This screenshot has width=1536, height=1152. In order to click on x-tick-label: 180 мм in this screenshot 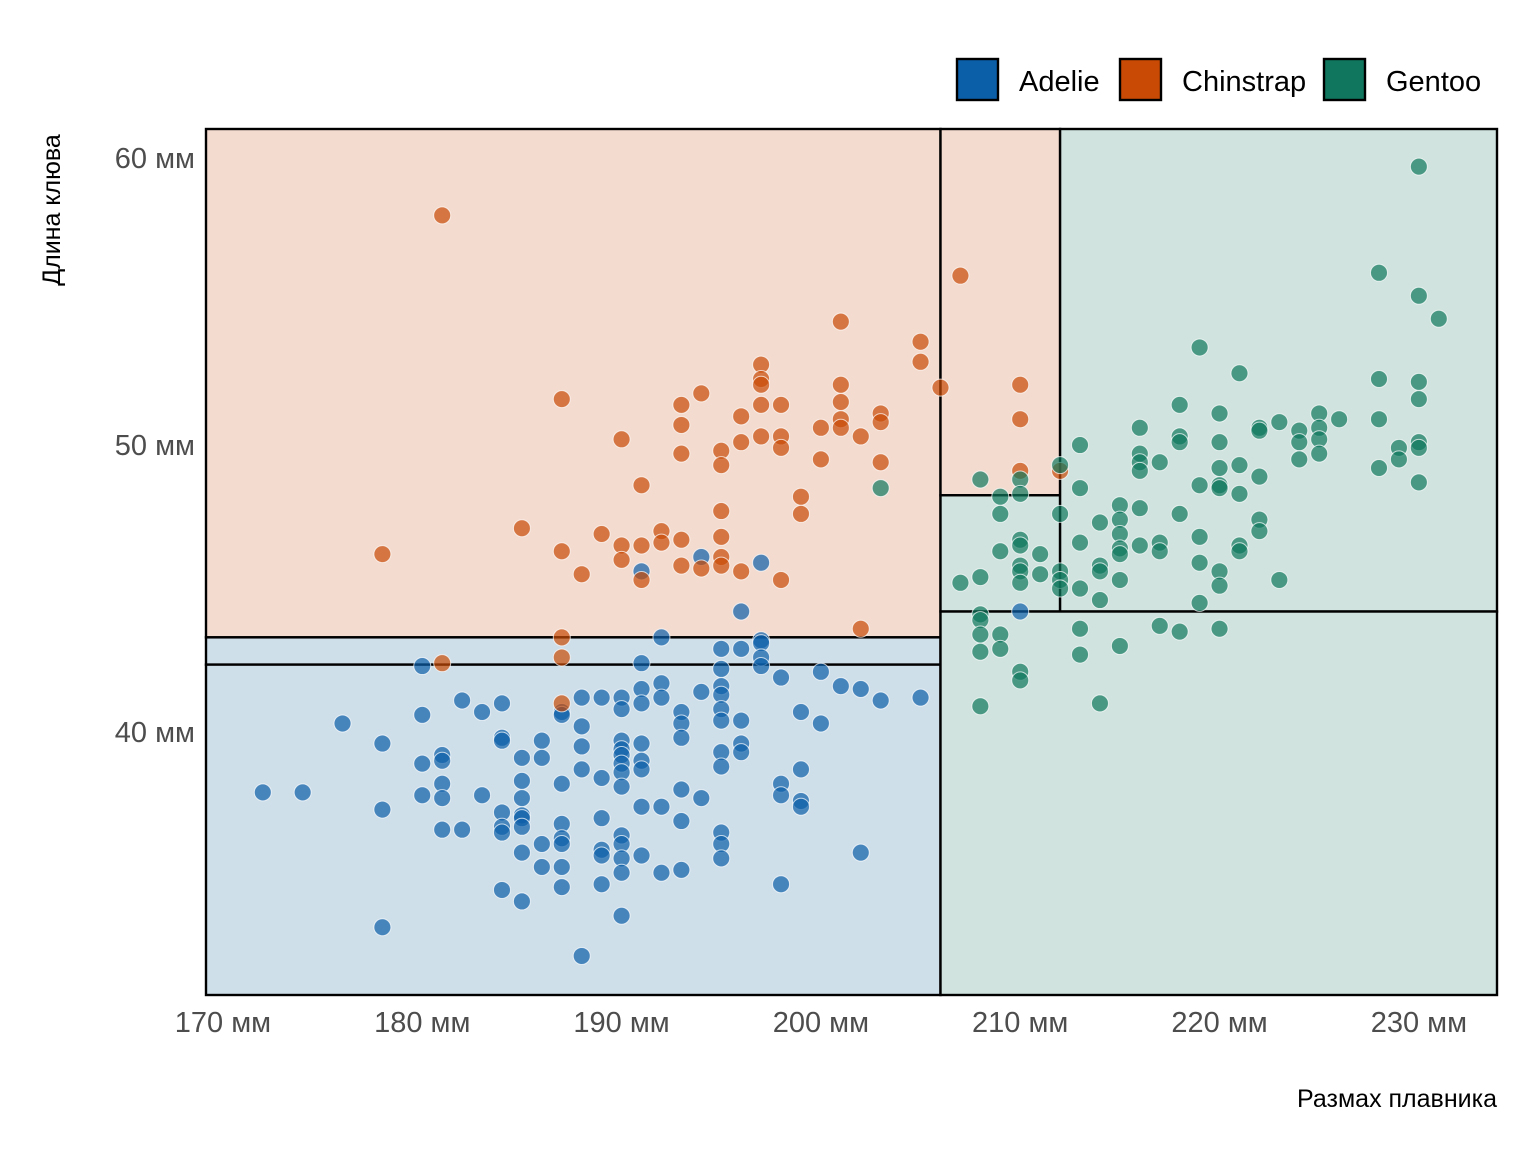, I will do `click(422, 1023)`.